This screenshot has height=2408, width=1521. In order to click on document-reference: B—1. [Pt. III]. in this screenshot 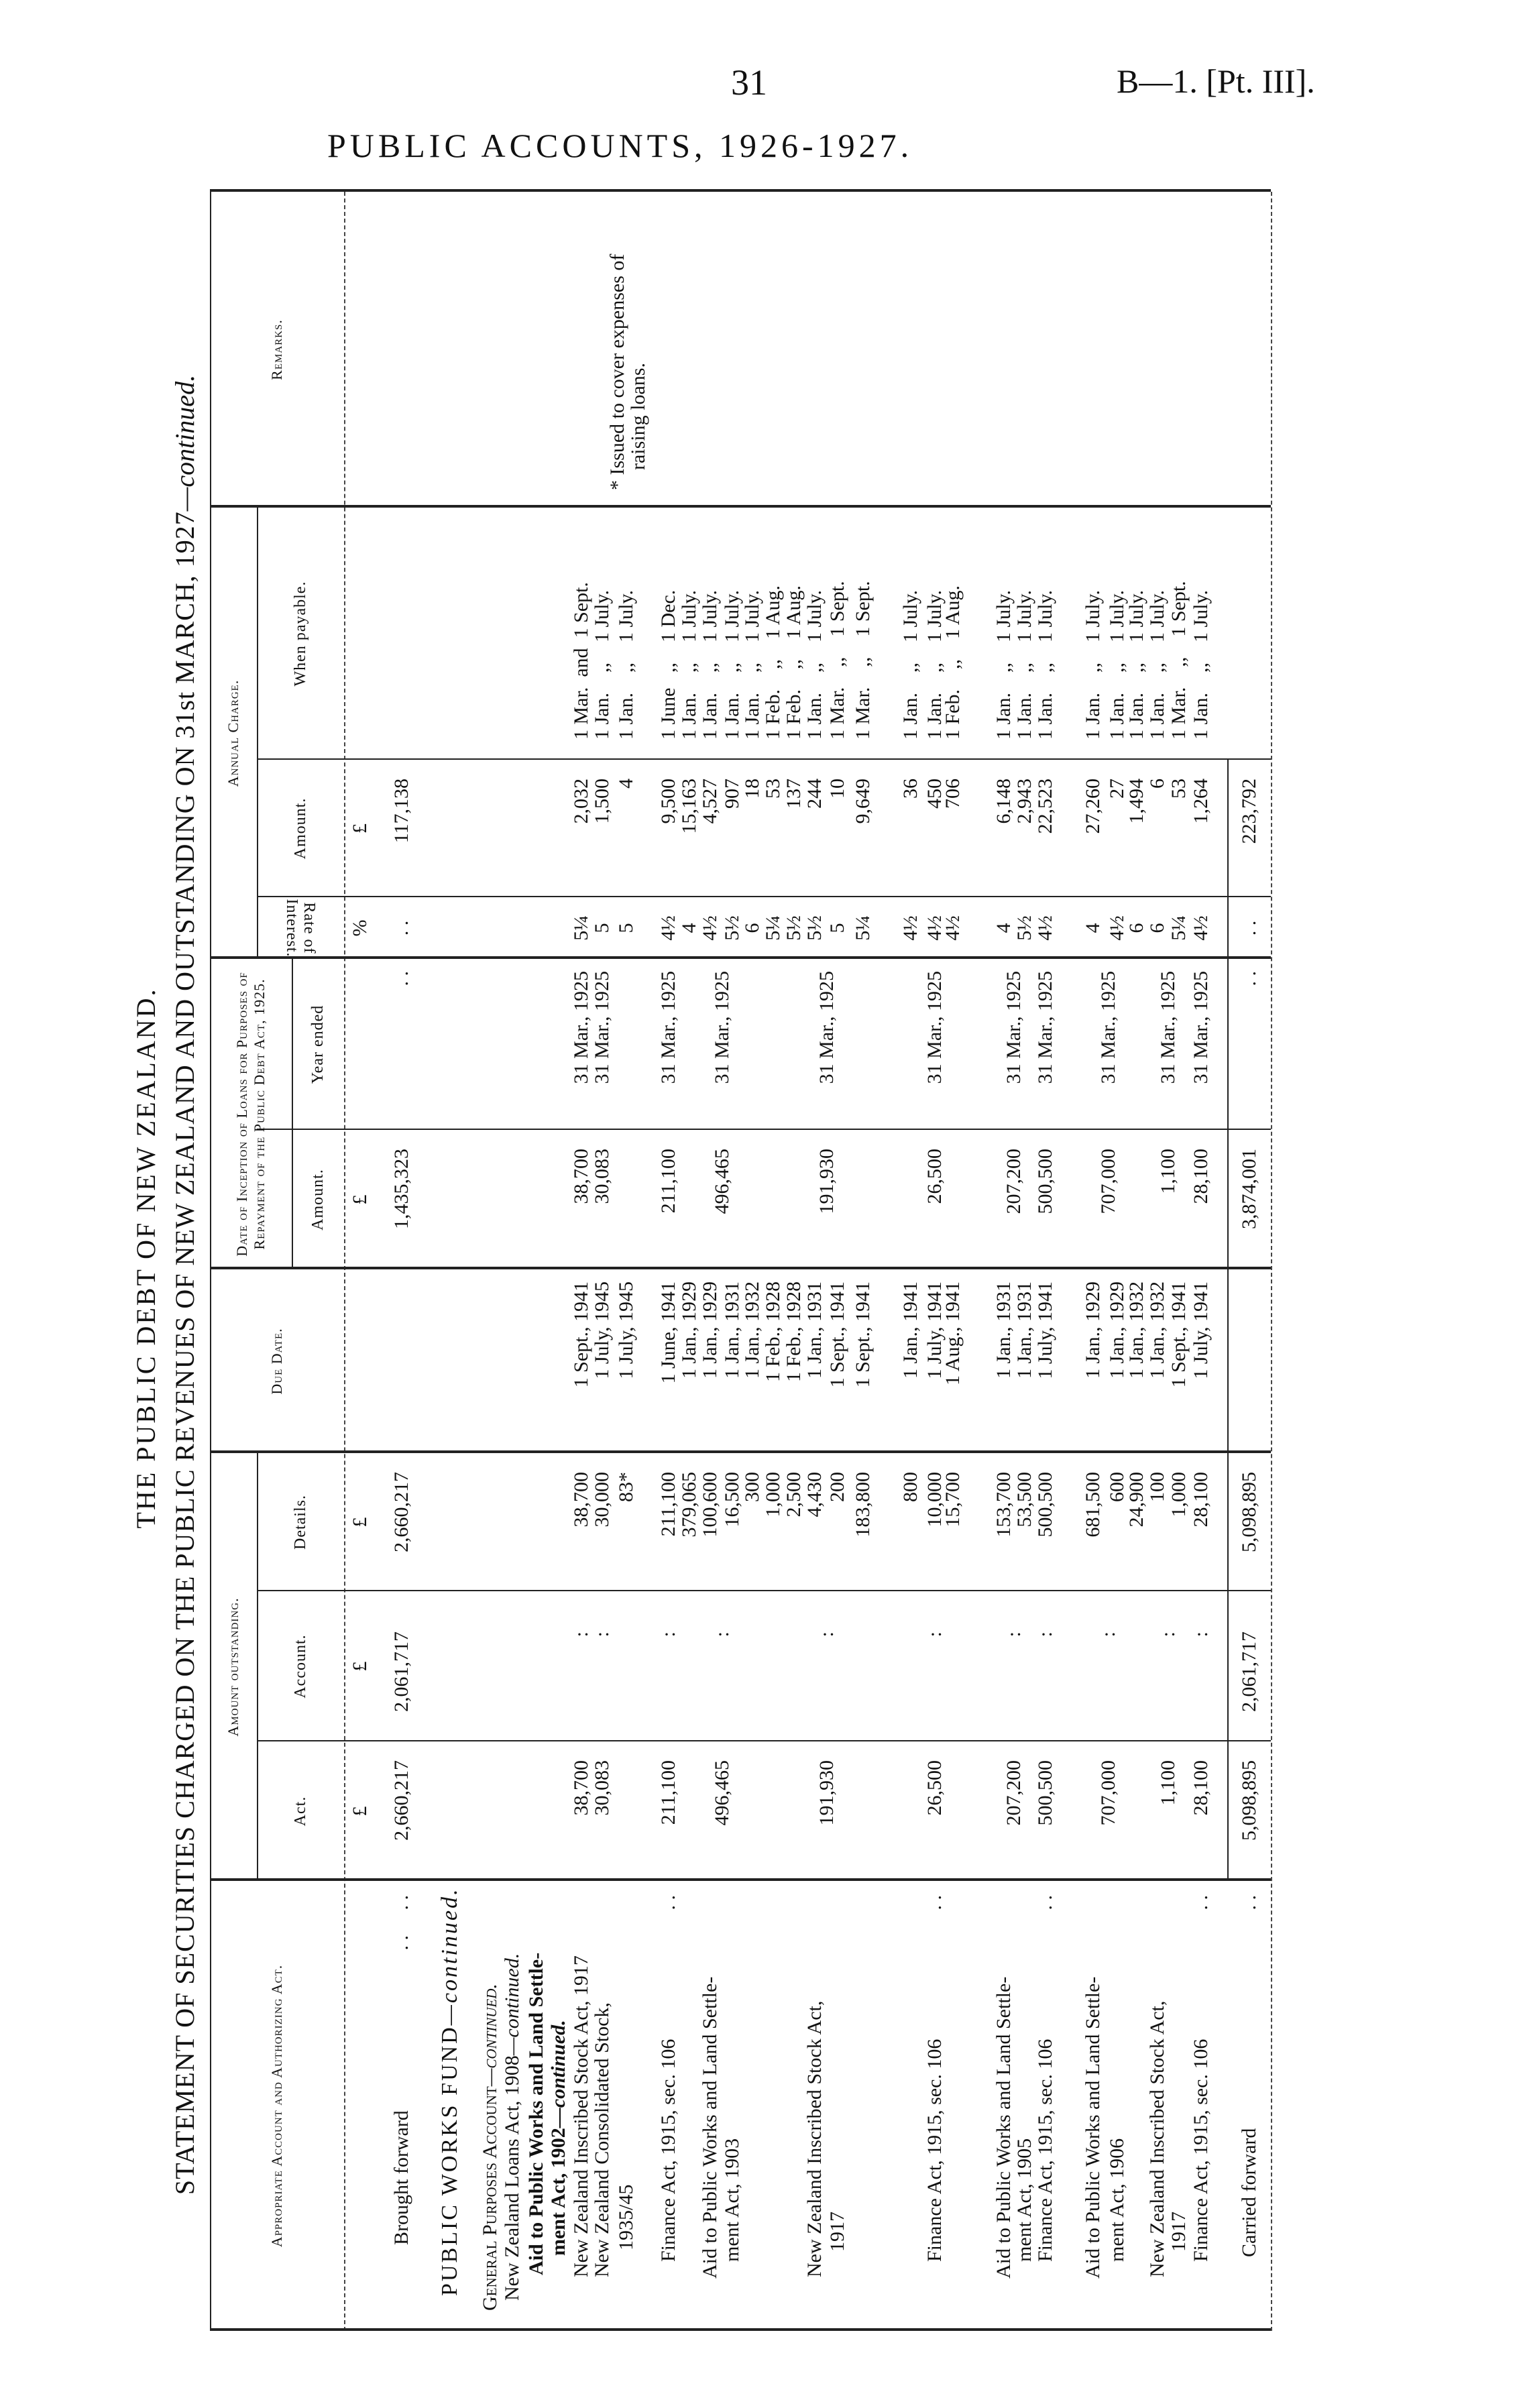, I will do `click(1216, 81)`.